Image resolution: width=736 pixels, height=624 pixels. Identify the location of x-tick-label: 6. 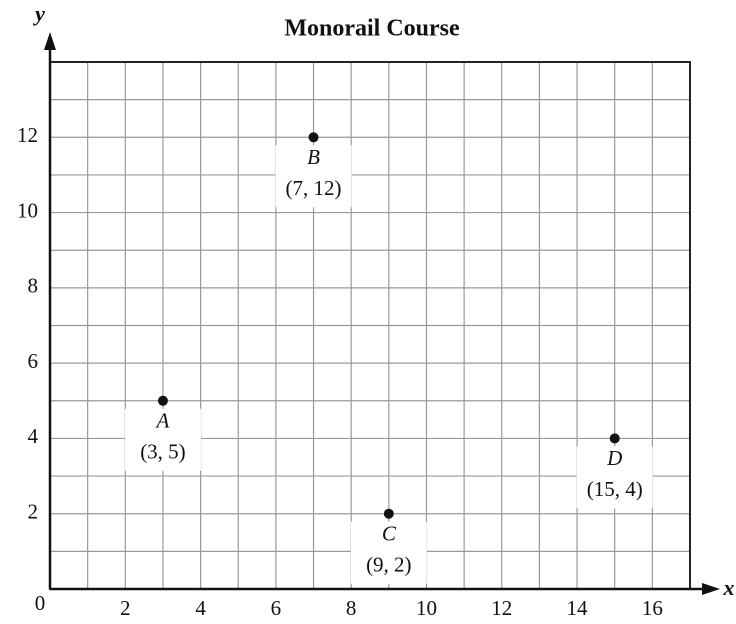
(276, 608).